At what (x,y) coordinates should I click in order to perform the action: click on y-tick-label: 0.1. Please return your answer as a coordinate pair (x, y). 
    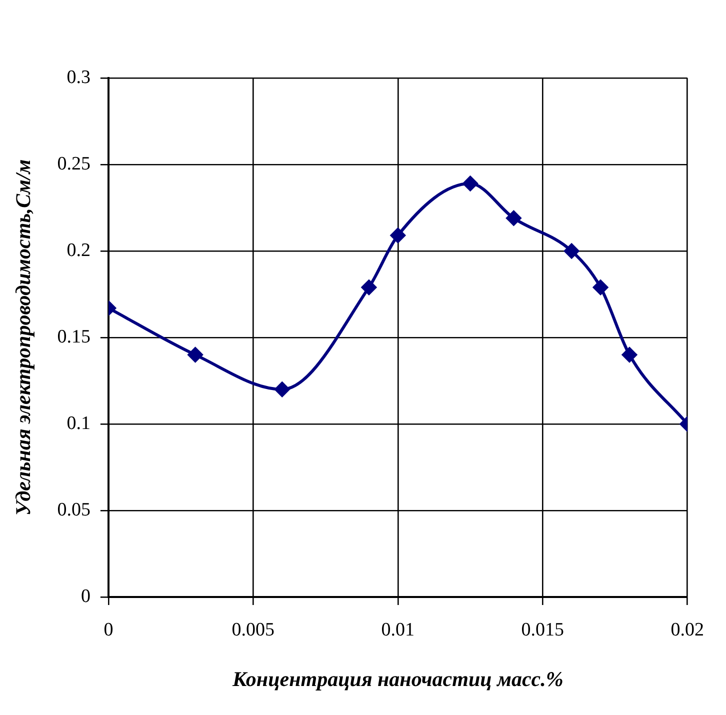
    Looking at the image, I should click on (78, 423).